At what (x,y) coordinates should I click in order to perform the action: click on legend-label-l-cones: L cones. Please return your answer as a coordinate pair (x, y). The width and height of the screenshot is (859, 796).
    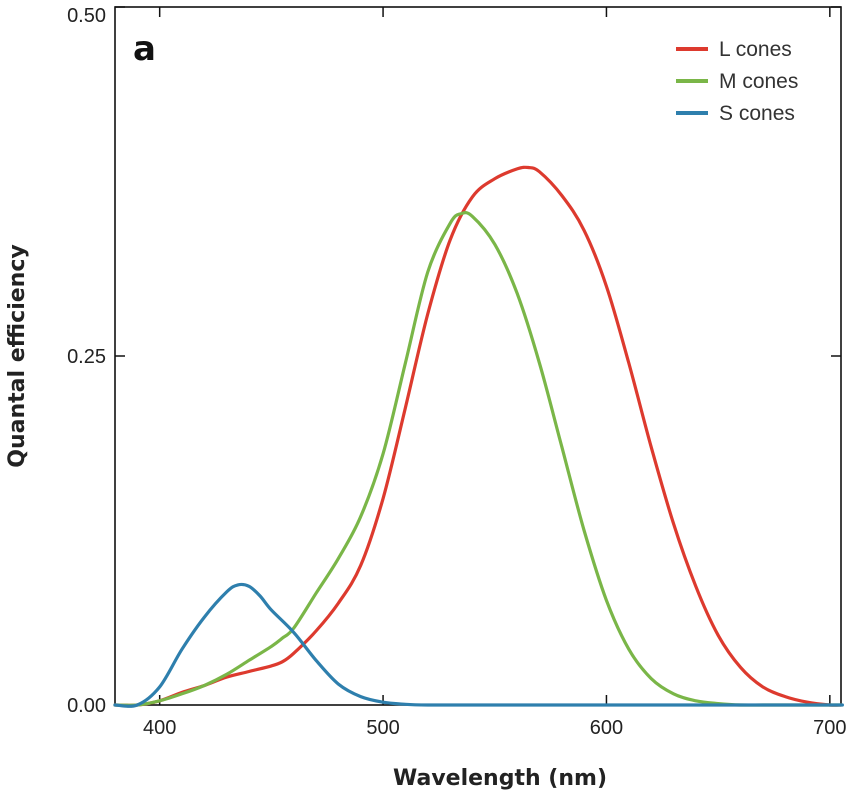
    Looking at the image, I should click on (755, 49).